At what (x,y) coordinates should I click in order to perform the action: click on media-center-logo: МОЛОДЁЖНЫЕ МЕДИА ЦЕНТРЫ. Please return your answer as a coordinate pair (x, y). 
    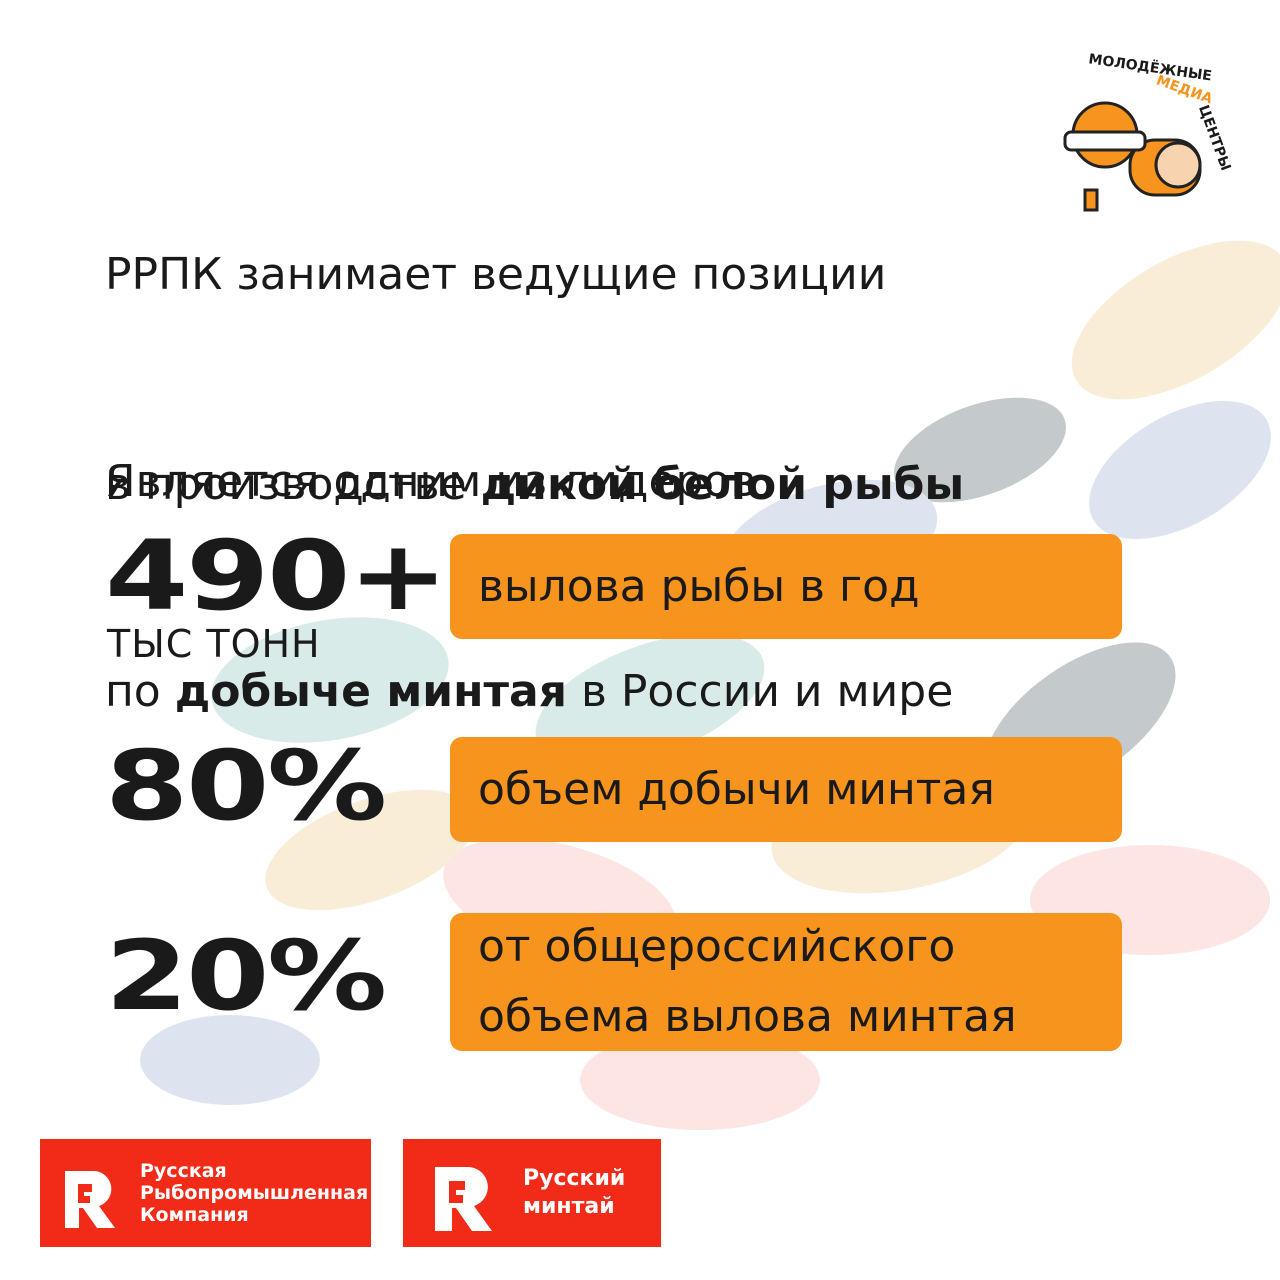
    Looking at the image, I should click on (1147, 135).